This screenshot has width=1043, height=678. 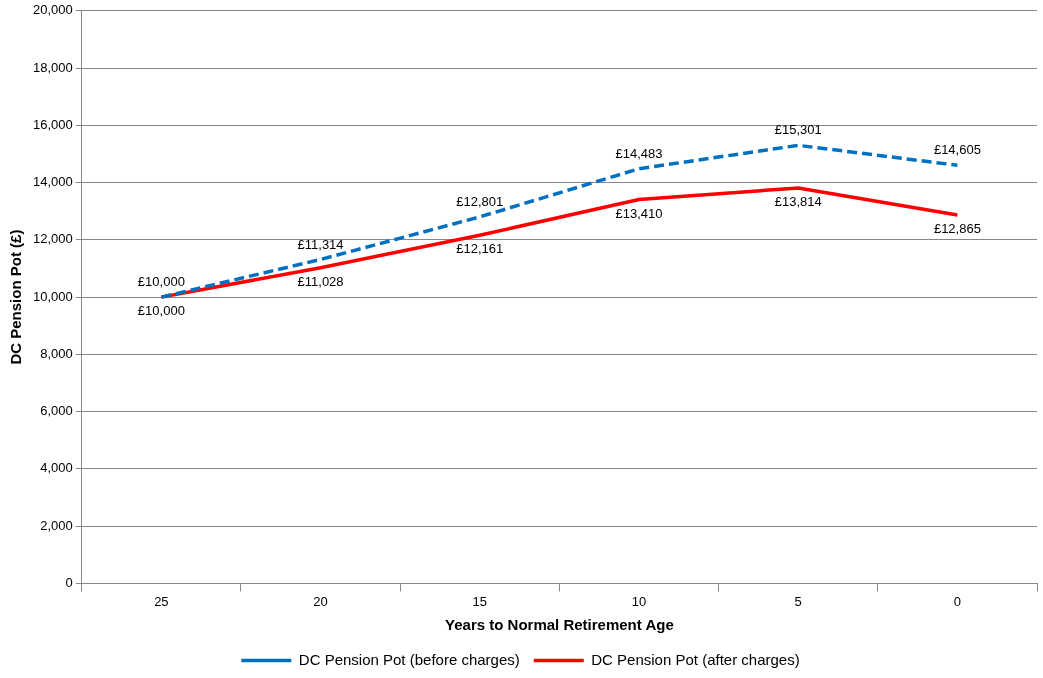 I want to click on y-tick-label: 0, so click(x=69, y=582).